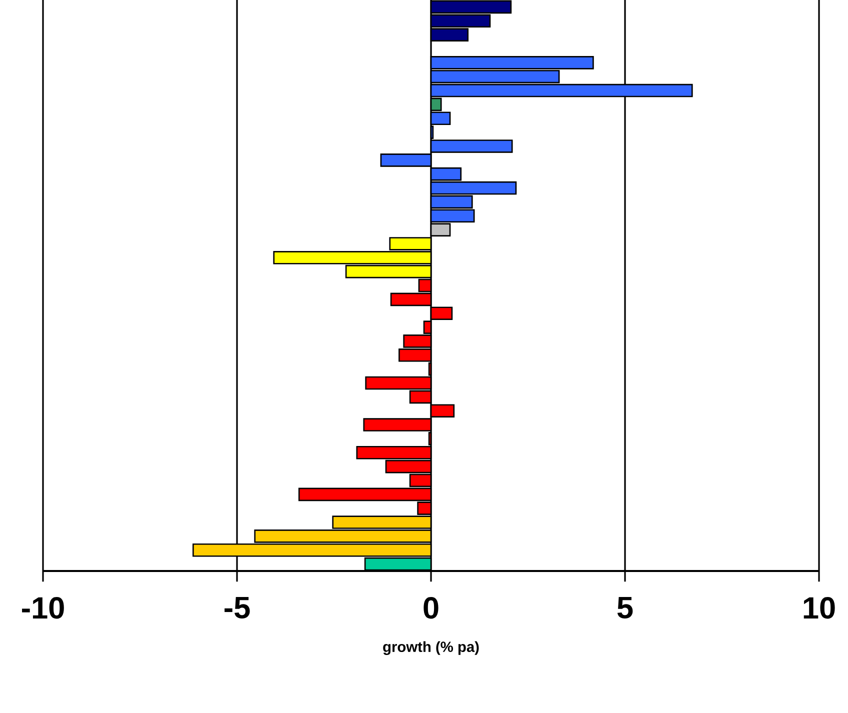  Describe the element at coordinates (43, 608) in the screenshot. I see `x-tick-label: -10` at that location.